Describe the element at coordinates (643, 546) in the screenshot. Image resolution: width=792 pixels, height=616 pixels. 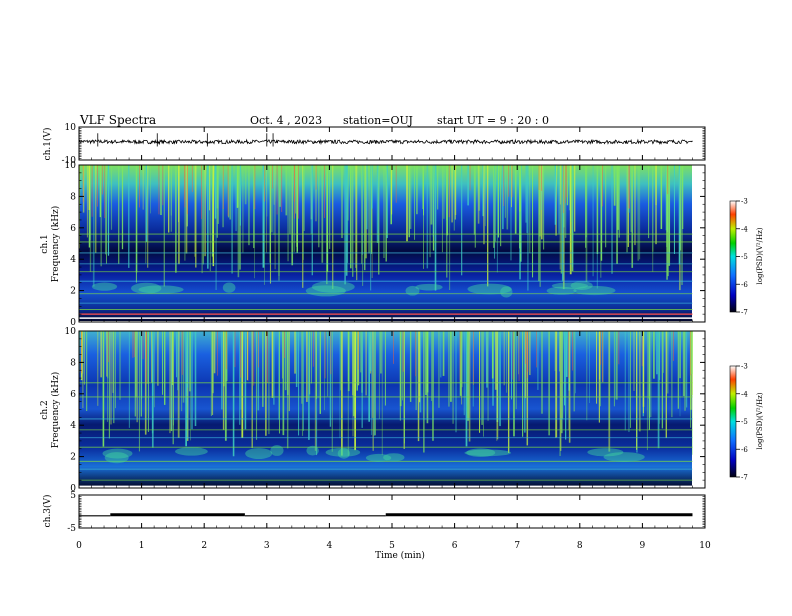
I see `x-tick-label: 9` at that location.